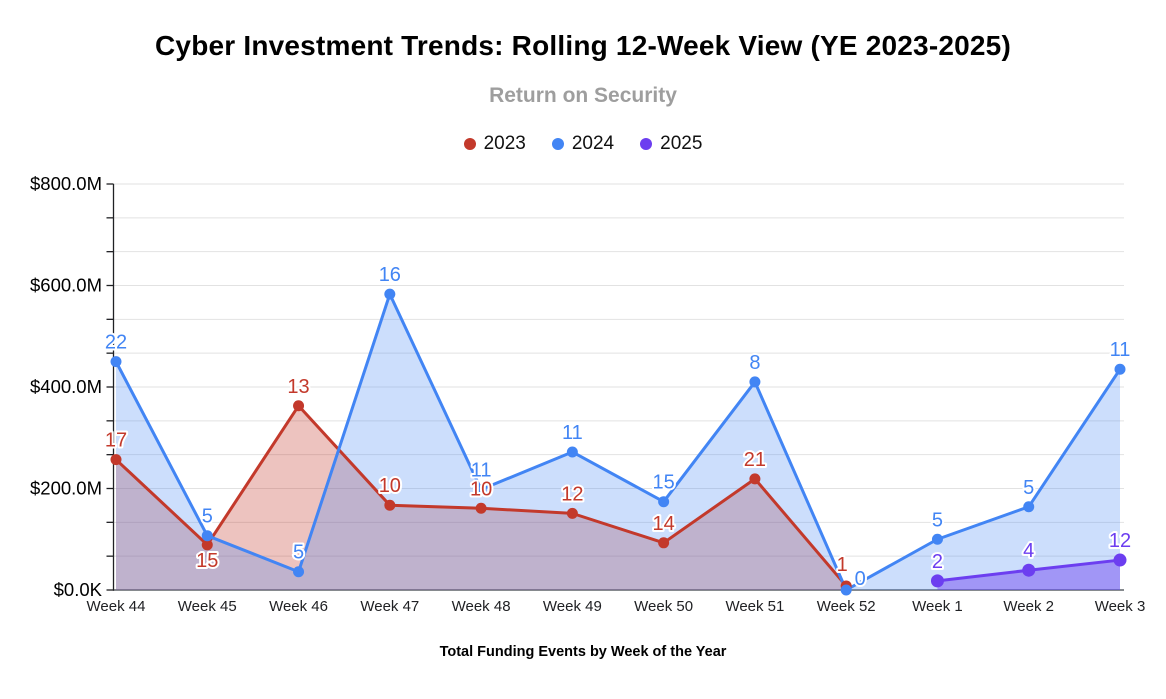  I want to click on legend-label-2023: 2023, so click(504, 143).